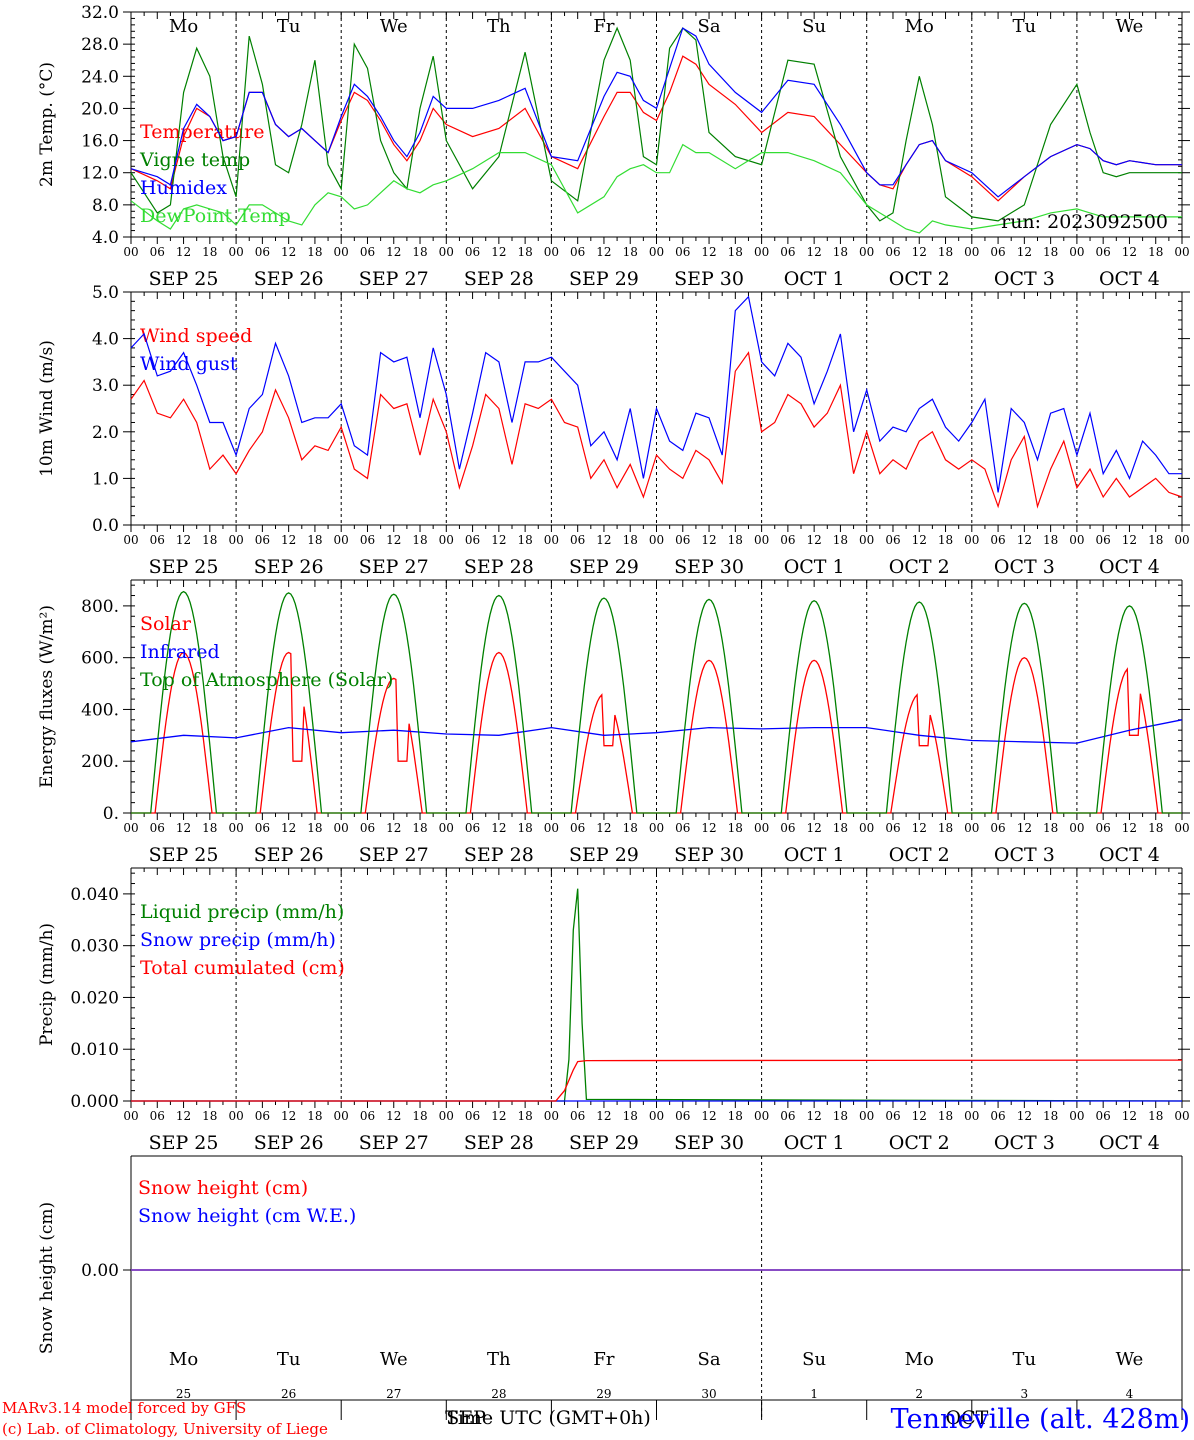 This screenshot has height=1440, width=1194. I want to click on y-tick-label: 4.0, so click(105, 340).